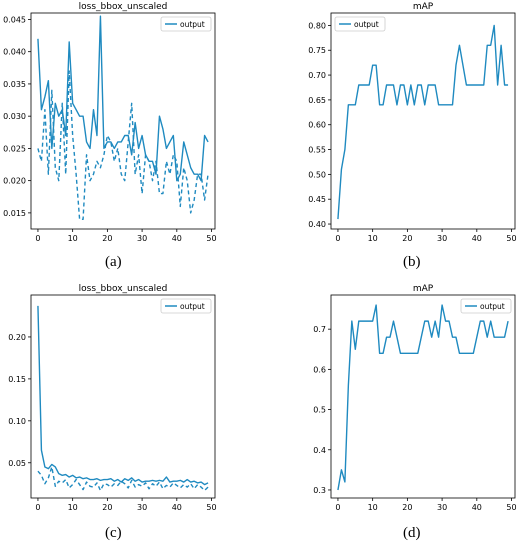 Image resolution: width=518 pixels, height=550 pixels. What do you see at coordinates (17, 337) in the screenshot?
I see `y-tick-label-c: 0.20` at bounding box center [17, 337].